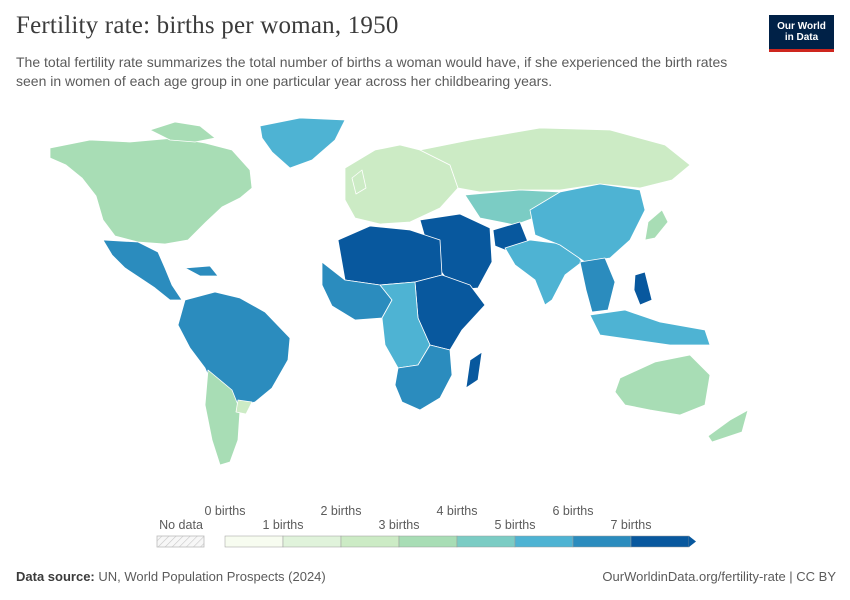  I want to click on region-china, so click(587, 223).